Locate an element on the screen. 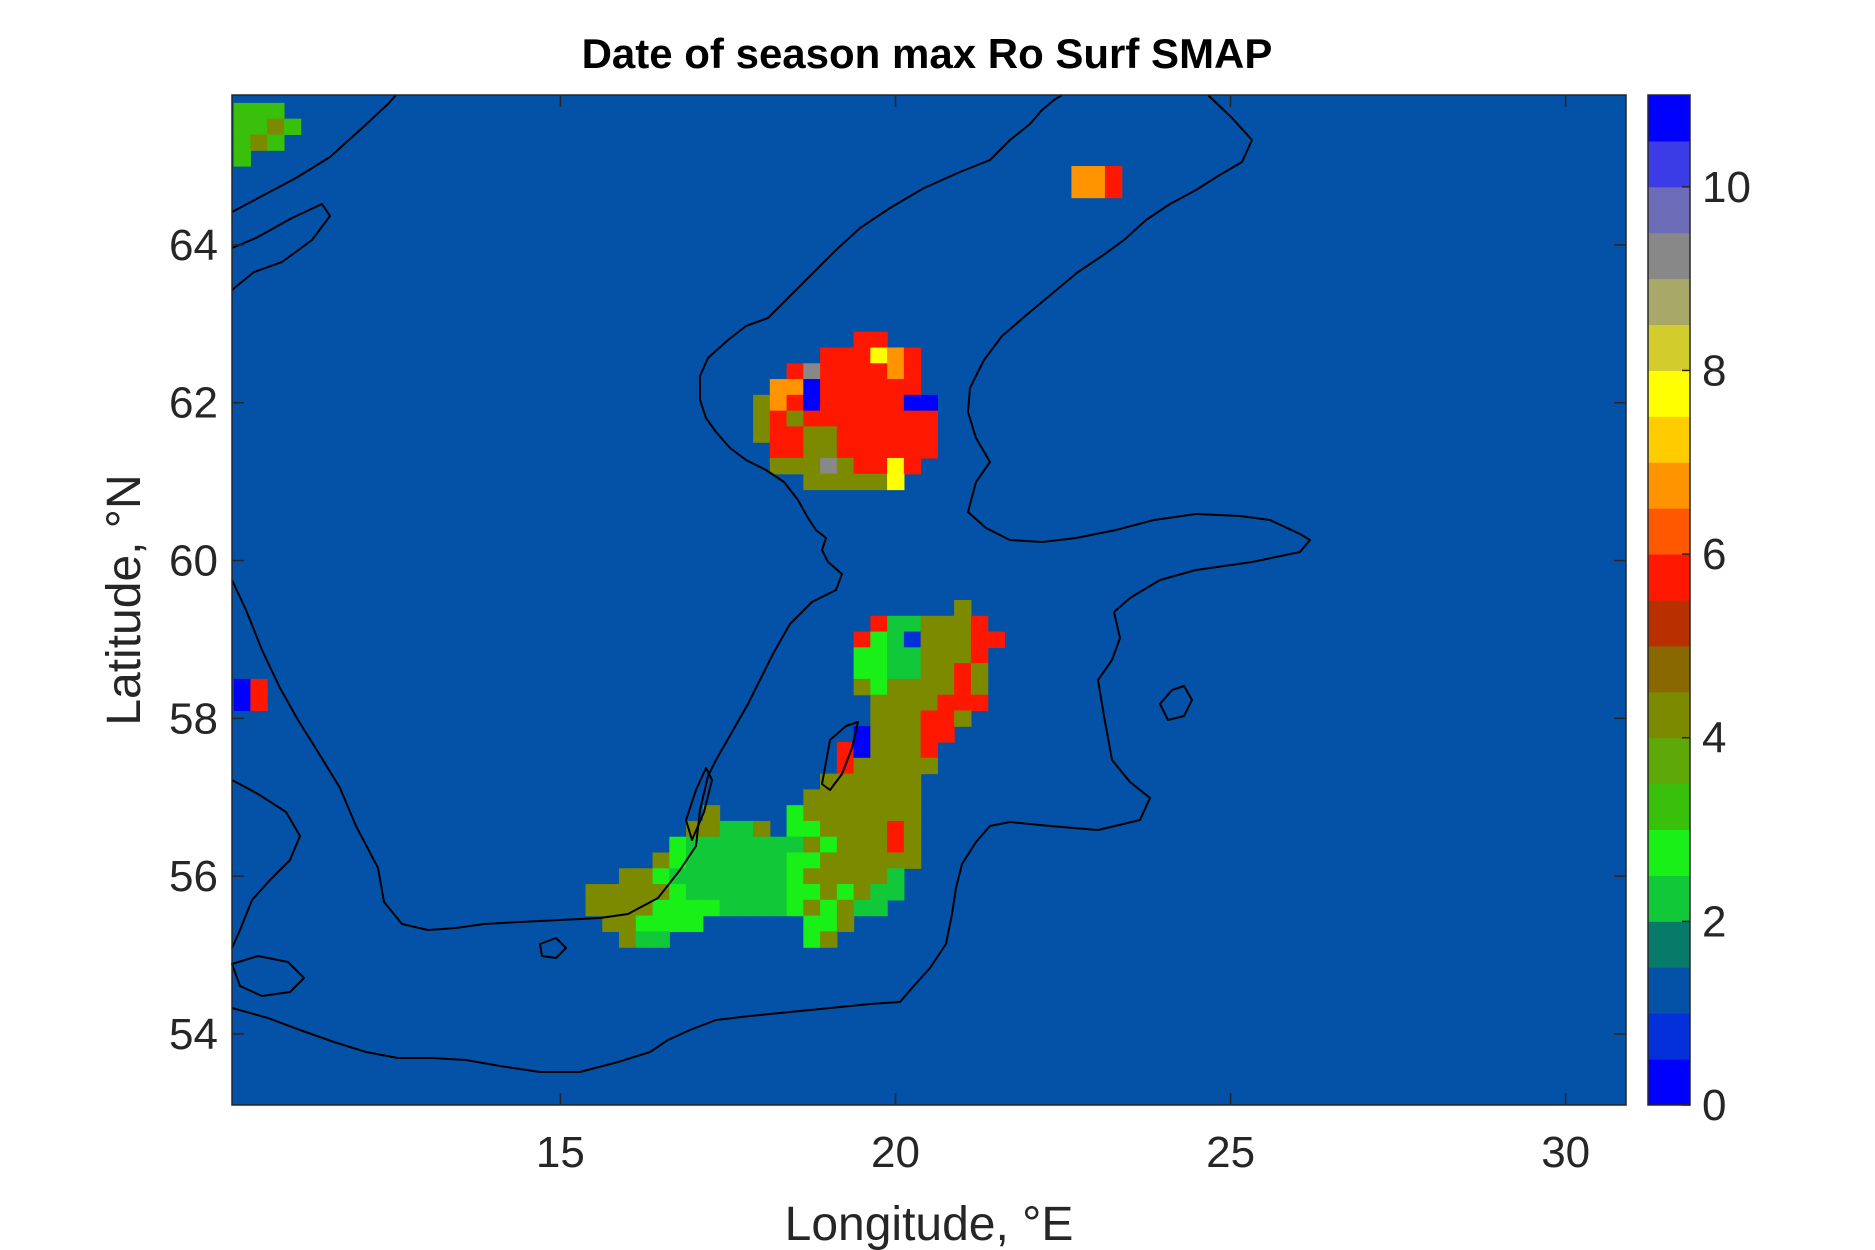  colorbar-frame is located at coordinates (1669, 600).